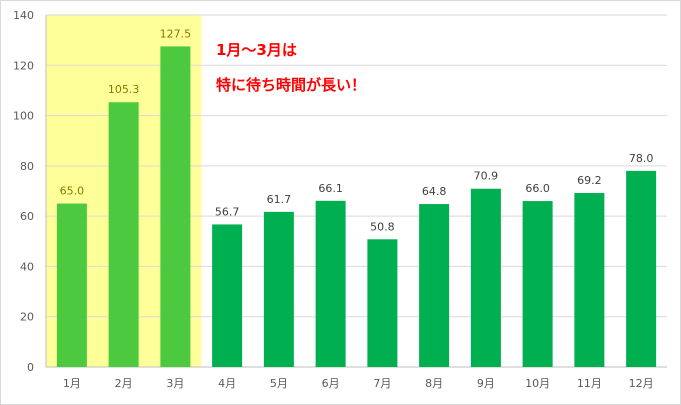 Image resolution: width=681 pixels, height=405 pixels. Describe the element at coordinates (486, 383) in the screenshot. I see `x-tick-label: 9月` at that location.